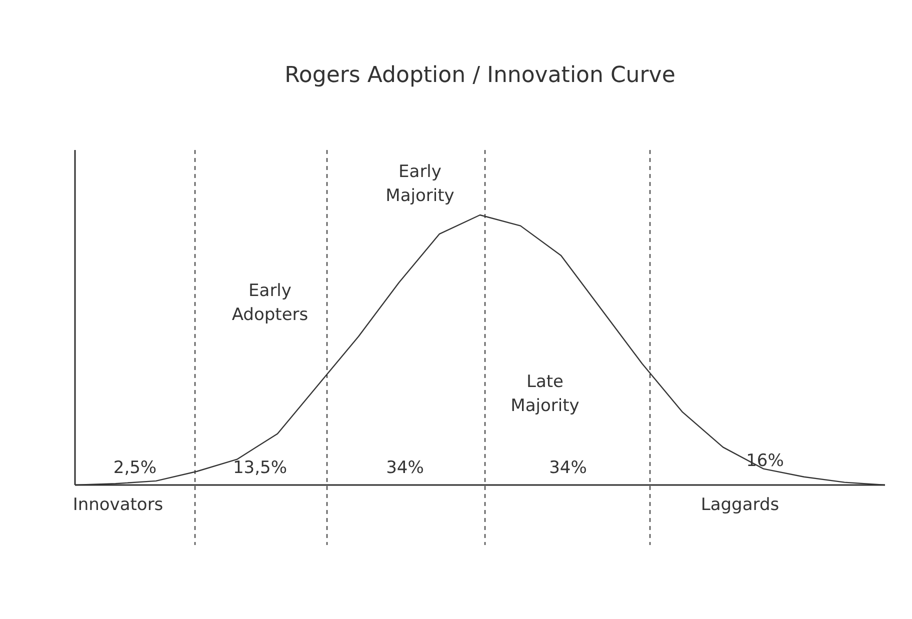 Image resolution: width=912 pixels, height=619 pixels. I want to click on text: Early Majority, so click(420, 184).